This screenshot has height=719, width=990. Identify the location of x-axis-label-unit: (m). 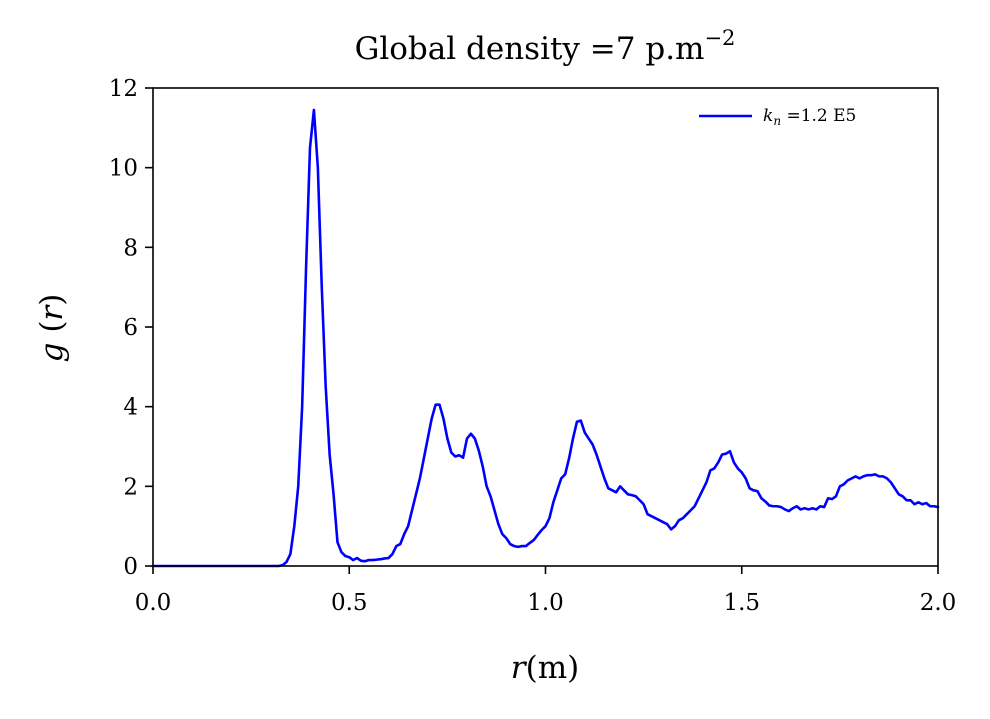
(553, 668).